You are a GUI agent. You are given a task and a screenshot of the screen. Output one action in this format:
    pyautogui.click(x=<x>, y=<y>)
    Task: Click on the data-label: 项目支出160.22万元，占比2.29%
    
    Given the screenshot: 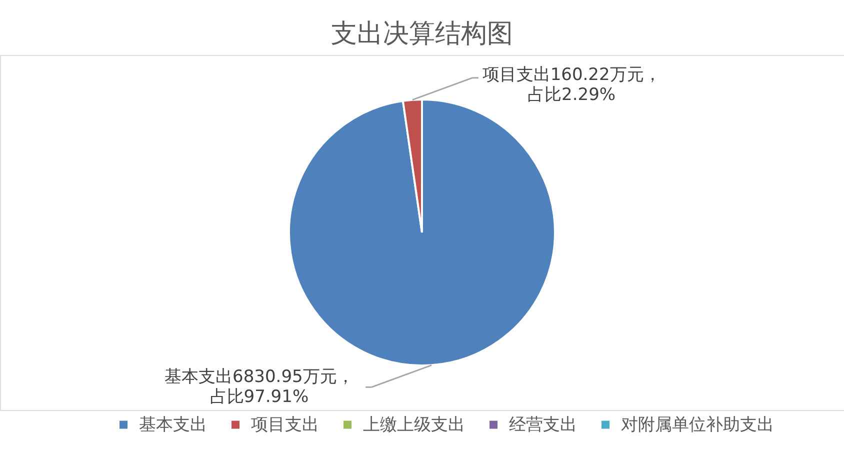 What is the action you would take?
    pyautogui.click(x=571, y=84)
    